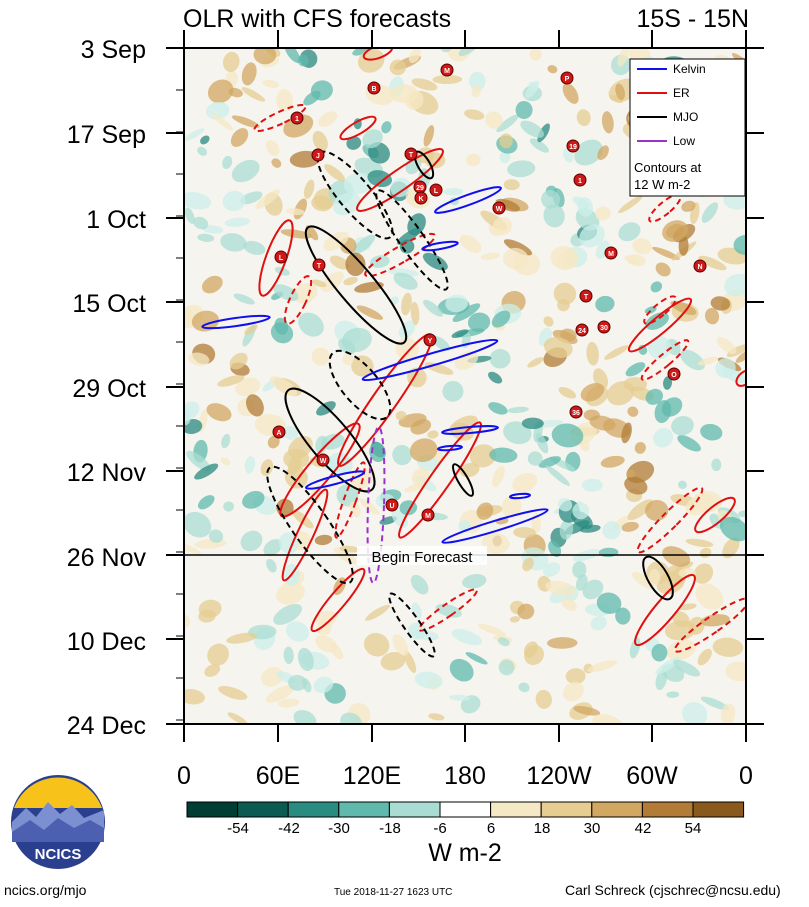 This screenshot has width=809, height=907. I want to click on legend-label-low: Low, so click(684, 141).